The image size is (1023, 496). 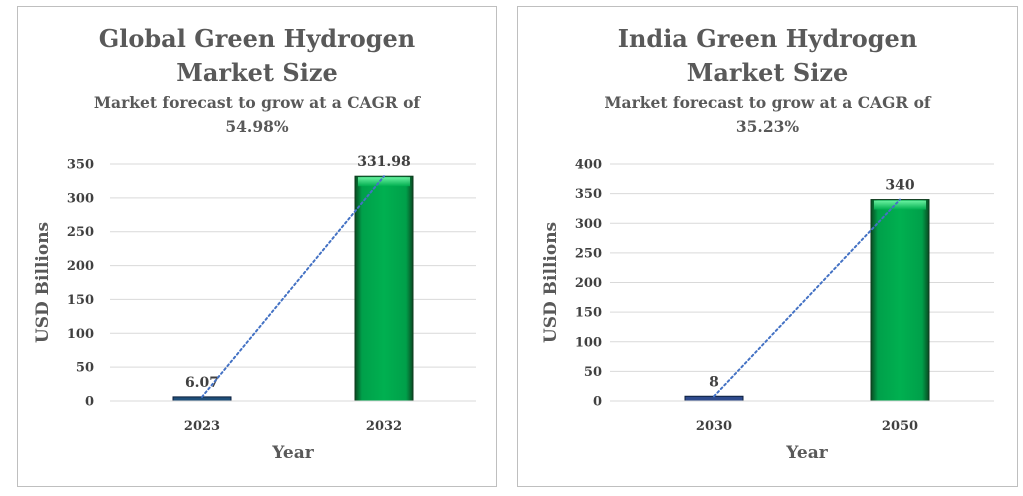 I want to click on data-label-2030: 8, so click(x=714, y=382).